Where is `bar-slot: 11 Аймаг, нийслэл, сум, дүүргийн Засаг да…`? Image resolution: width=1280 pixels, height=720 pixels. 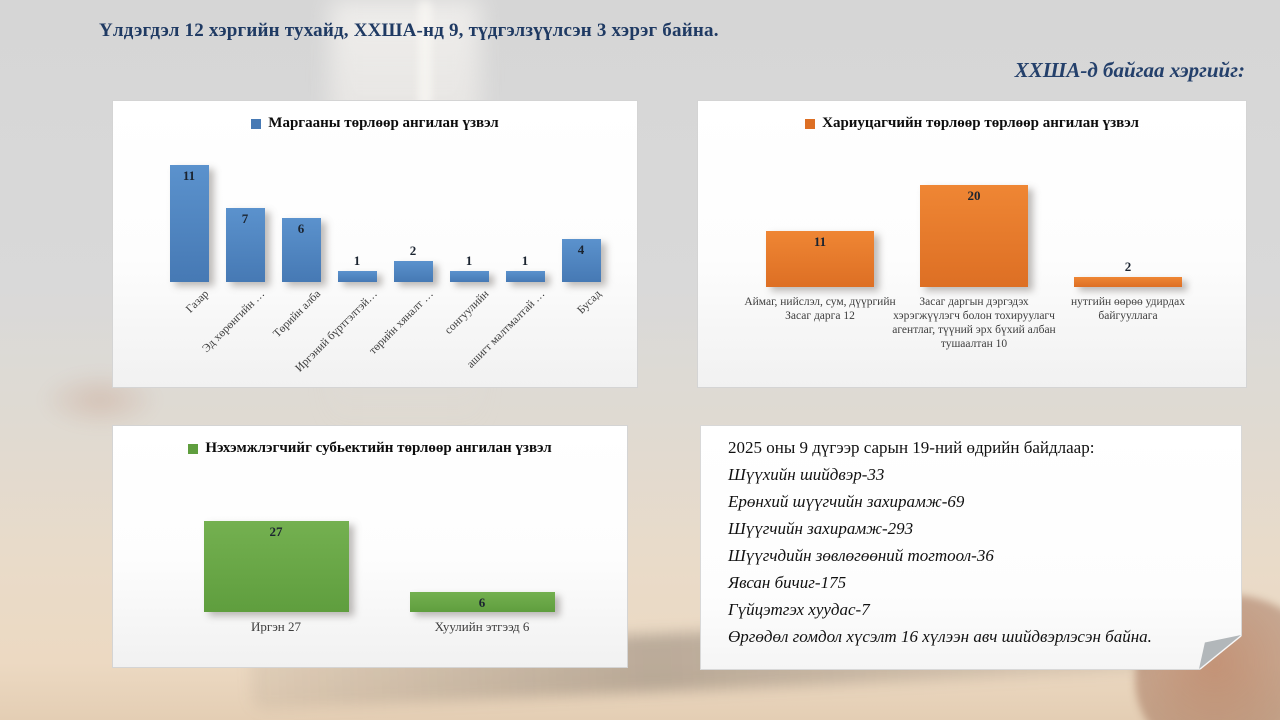
bar-slot: 11 Аймаг, нийслэл, сум, дүүргийн Засаг да… is located at coordinates (820, 247).